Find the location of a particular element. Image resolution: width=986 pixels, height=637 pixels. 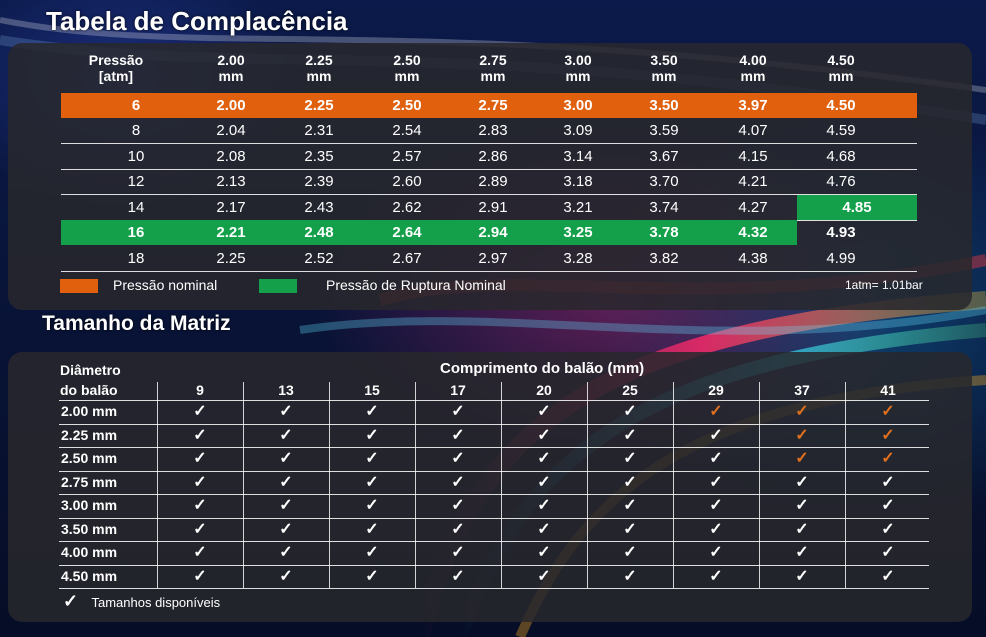

diameter-cell: 3.28 is located at coordinates (578, 258).